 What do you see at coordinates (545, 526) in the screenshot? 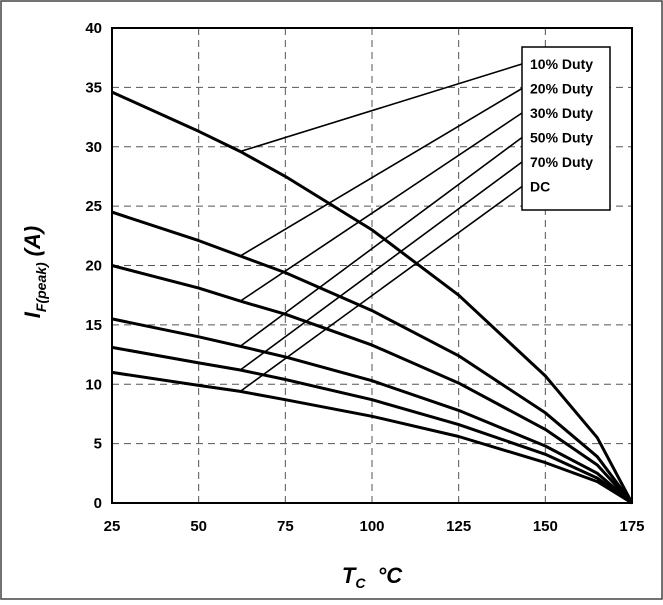
I see `x-tick-label: 150` at bounding box center [545, 526].